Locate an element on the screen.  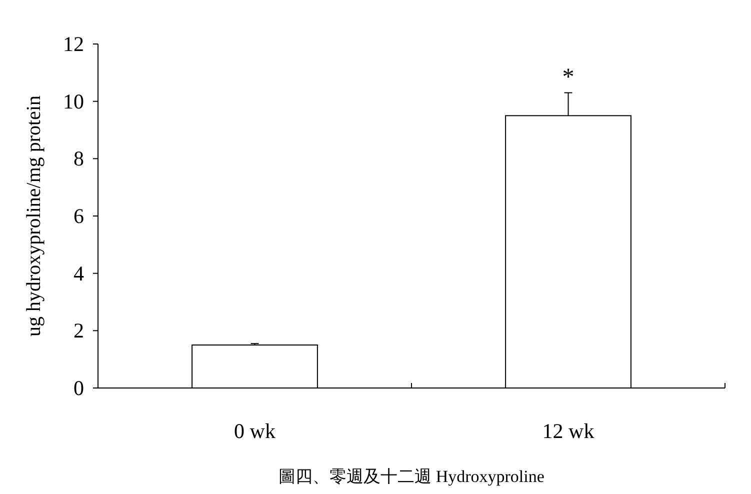
text: 圖四、零週及十二週 Hydroxyproline is located at coordinates (411, 476).